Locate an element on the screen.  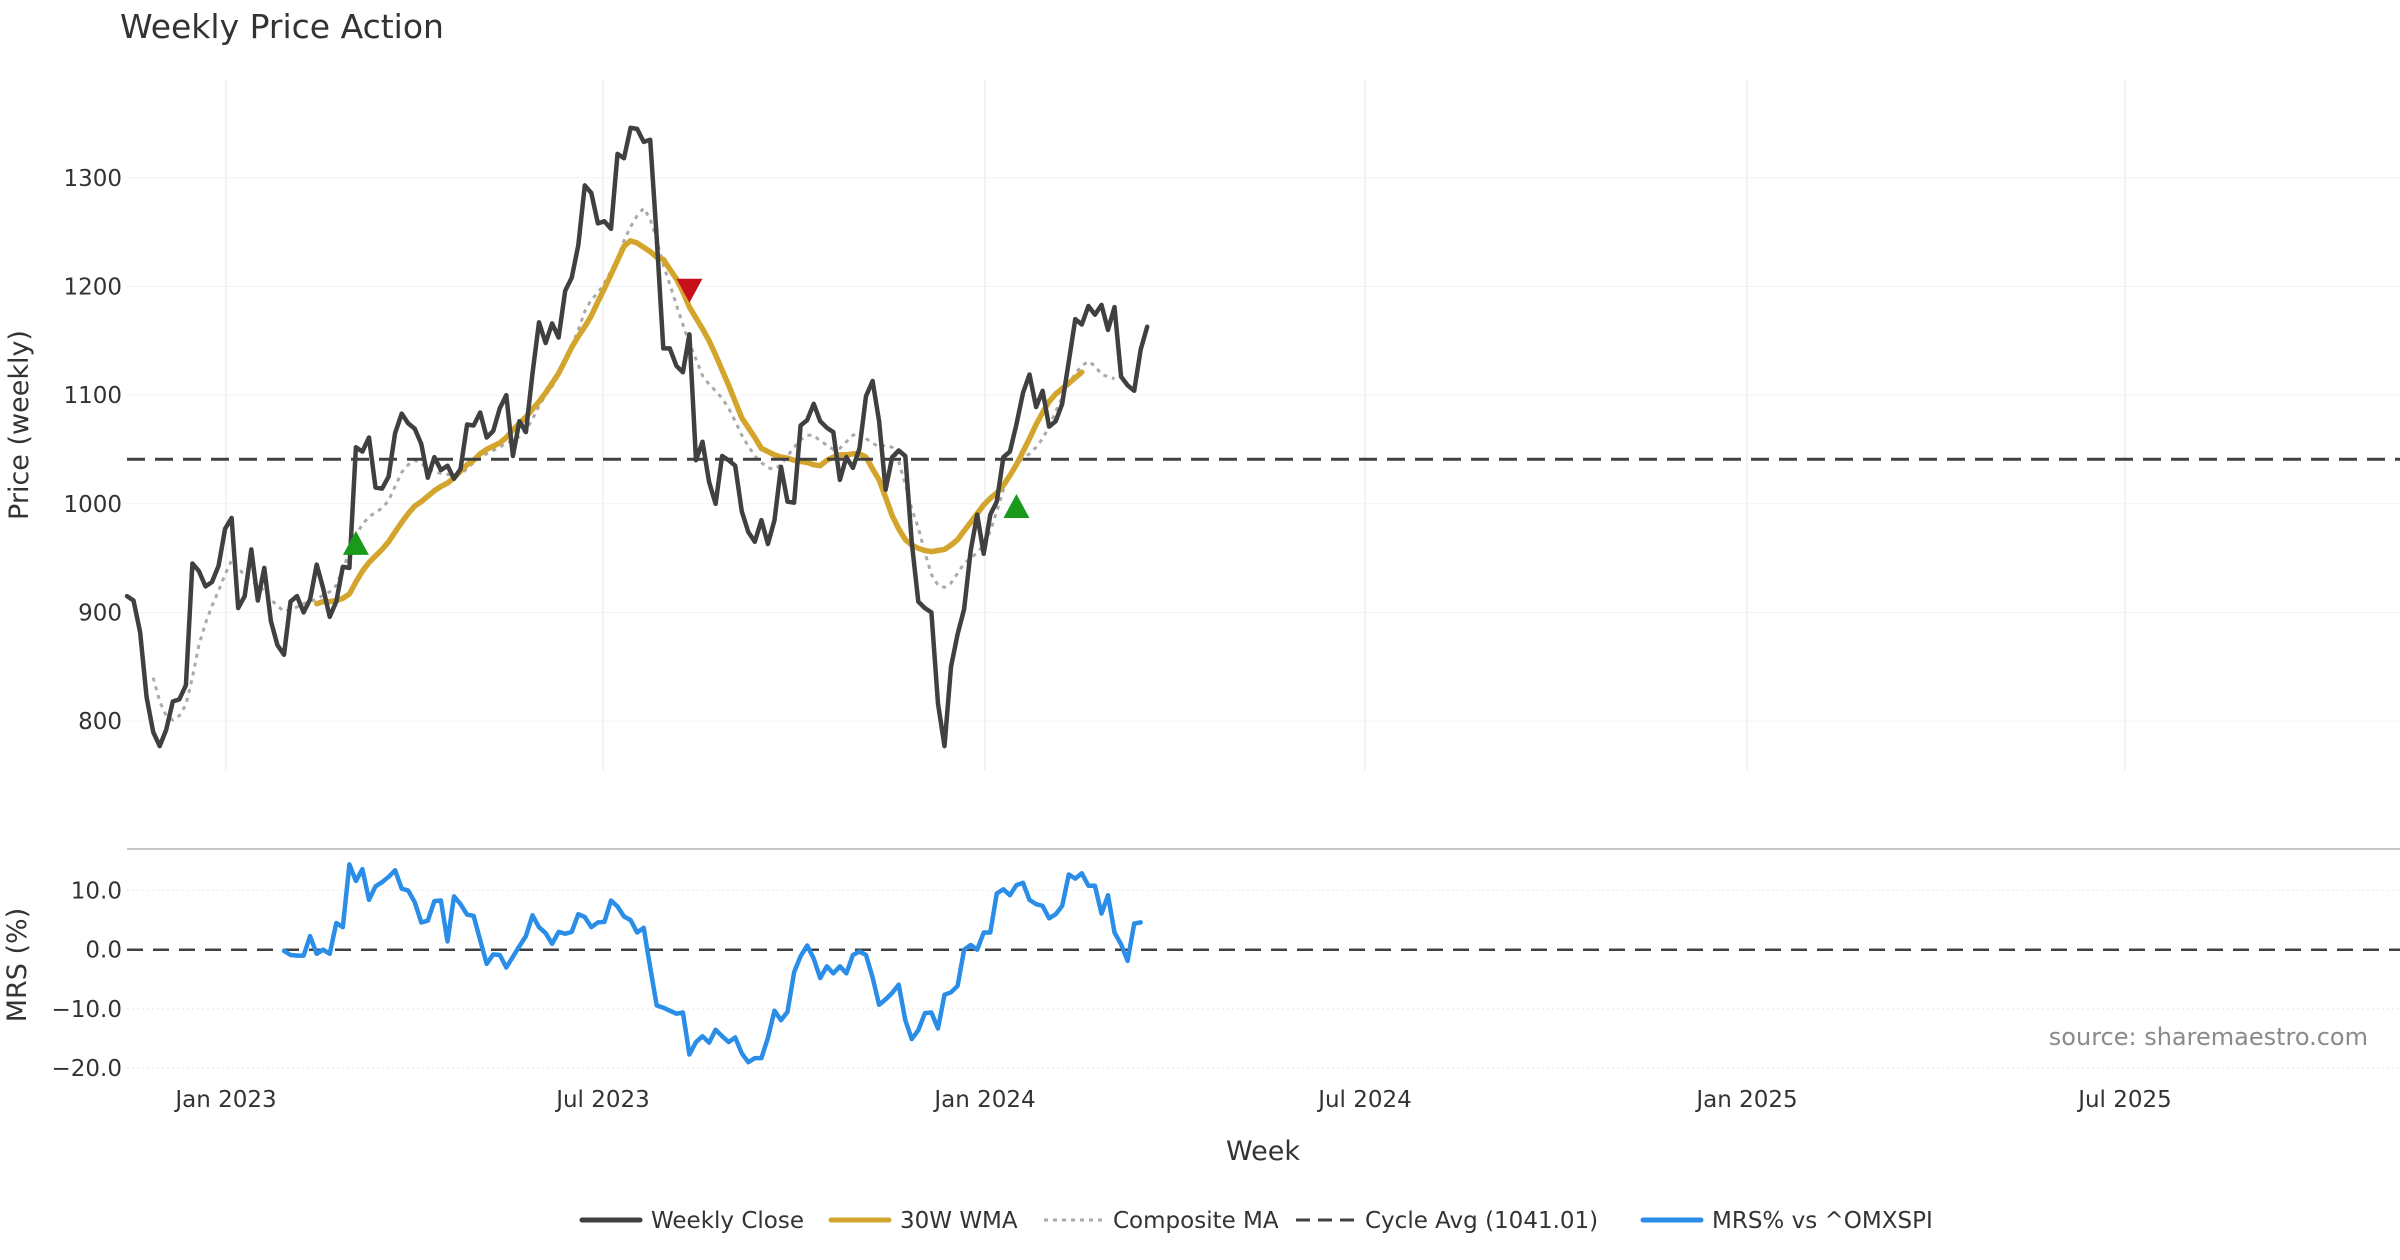
price-y-tick-label: 1100 is located at coordinates (92, 396).